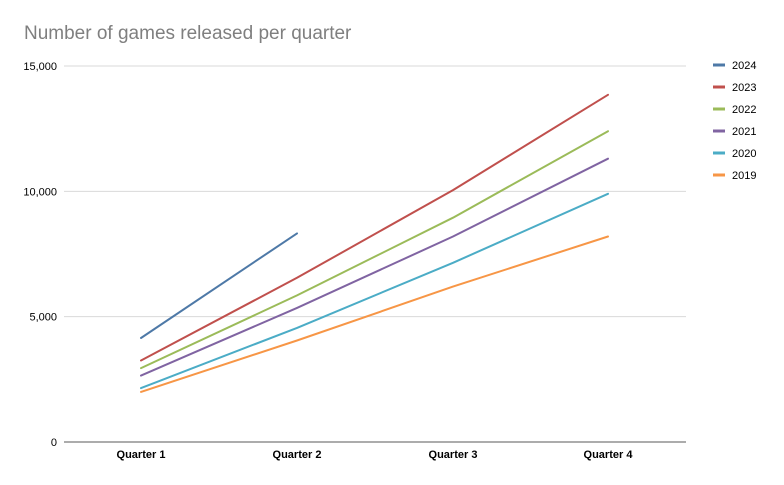 This screenshot has width=784, height=485. I want to click on legend-label: 2019, so click(744, 176).